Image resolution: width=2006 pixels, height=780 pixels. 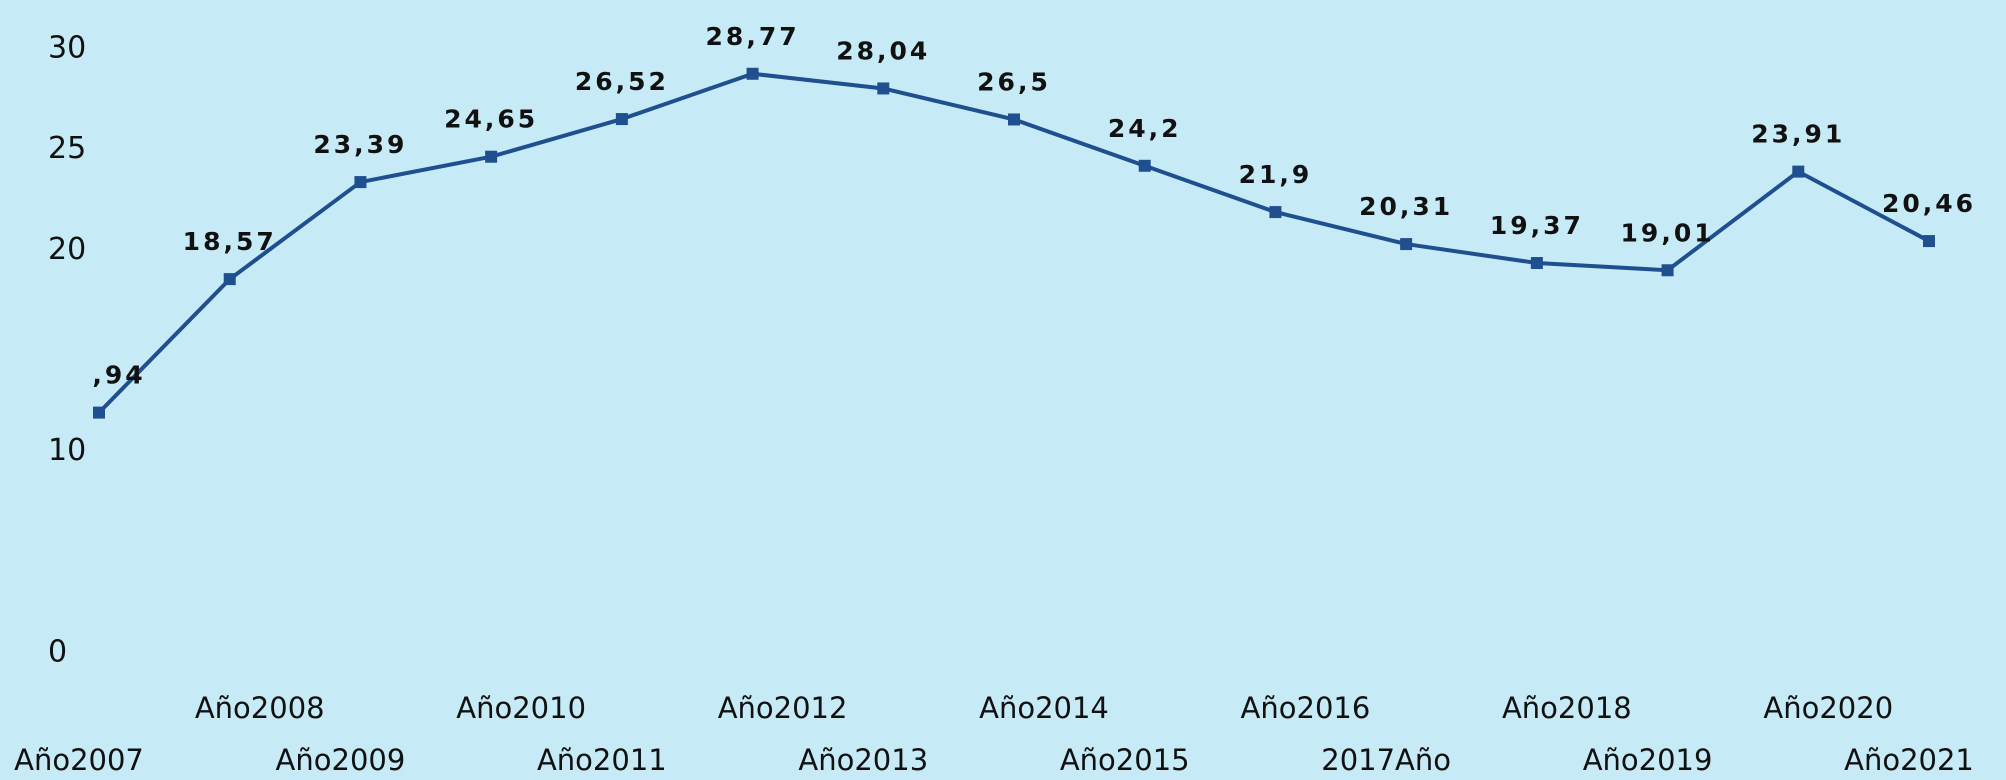 What do you see at coordinates (1044, 708) in the screenshot?
I see `x-tick-label: Año2014` at bounding box center [1044, 708].